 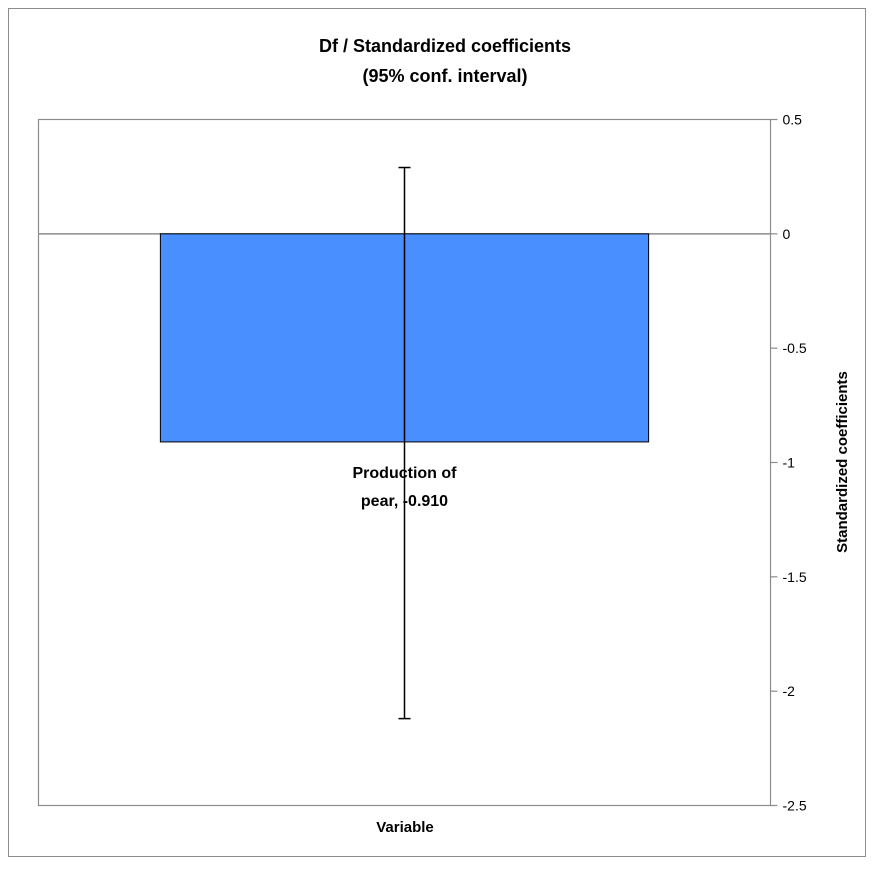 What do you see at coordinates (445, 46) in the screenshot?
I see `chart-title: Df / Standardized coefficients` at bounding box center [445, 46].